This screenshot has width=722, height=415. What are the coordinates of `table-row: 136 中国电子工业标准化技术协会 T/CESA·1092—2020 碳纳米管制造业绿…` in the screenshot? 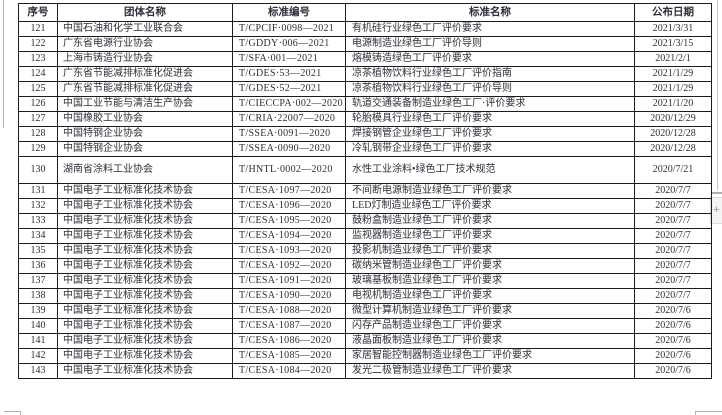 It's located at (365, 266).